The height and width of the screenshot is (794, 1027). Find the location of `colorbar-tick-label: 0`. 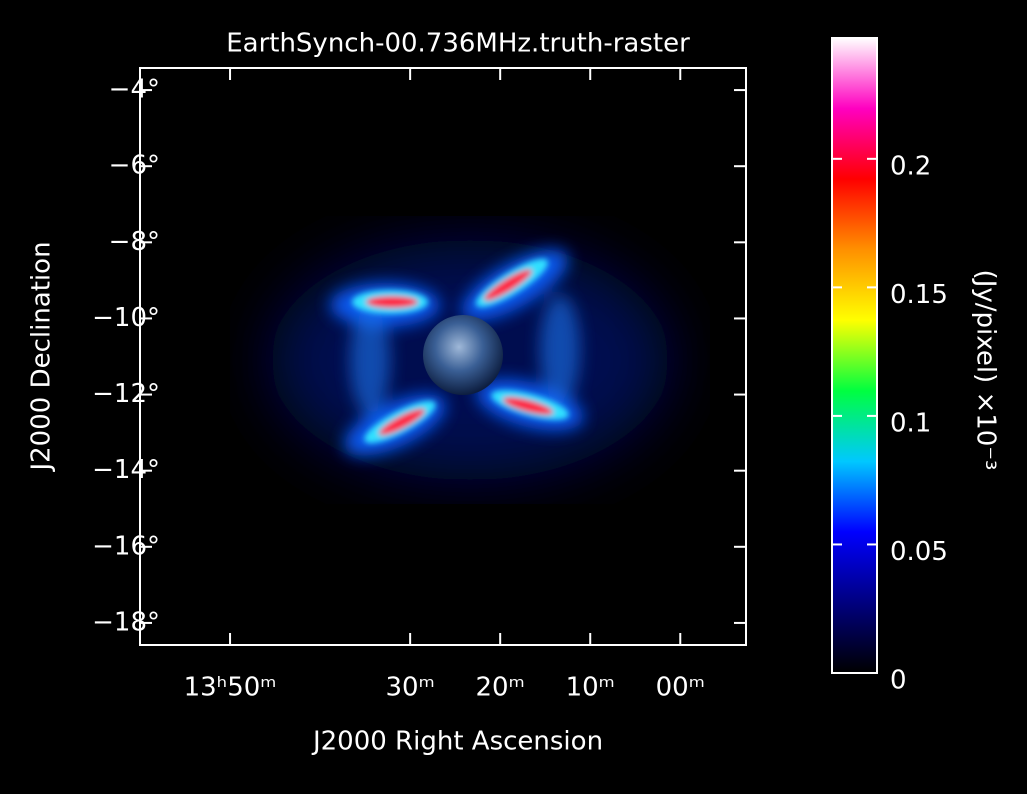

colorbar-tick-label: 0 is located at coordinates (898, 681).